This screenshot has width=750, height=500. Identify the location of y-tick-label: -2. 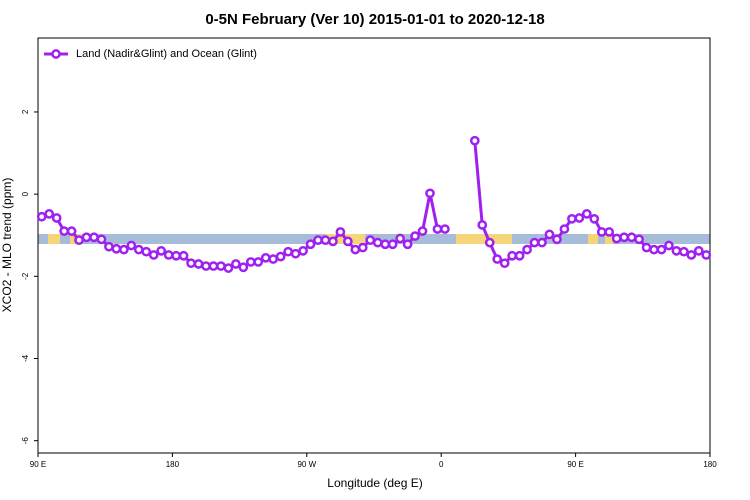
(25, 276).